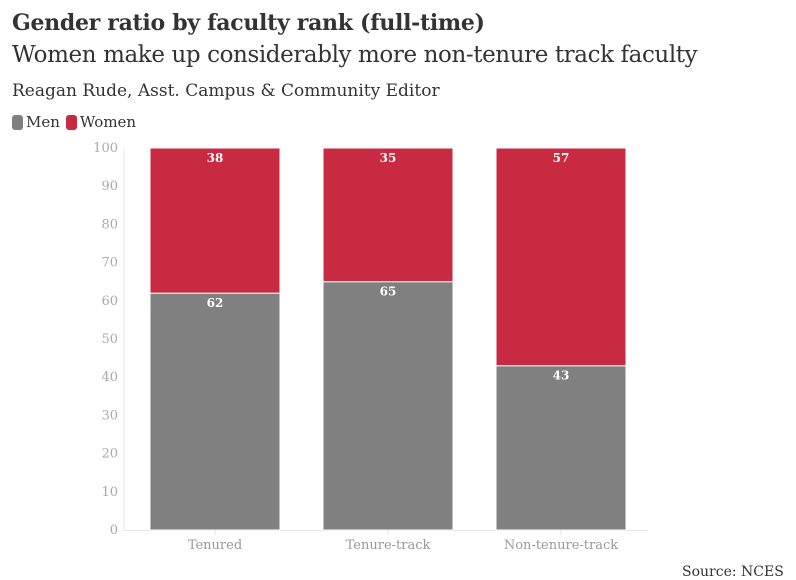  What do you see at coordinates (109, 263) in the screenshot?
I see `y-tick-label: 70` at bounding box center [109, 263].